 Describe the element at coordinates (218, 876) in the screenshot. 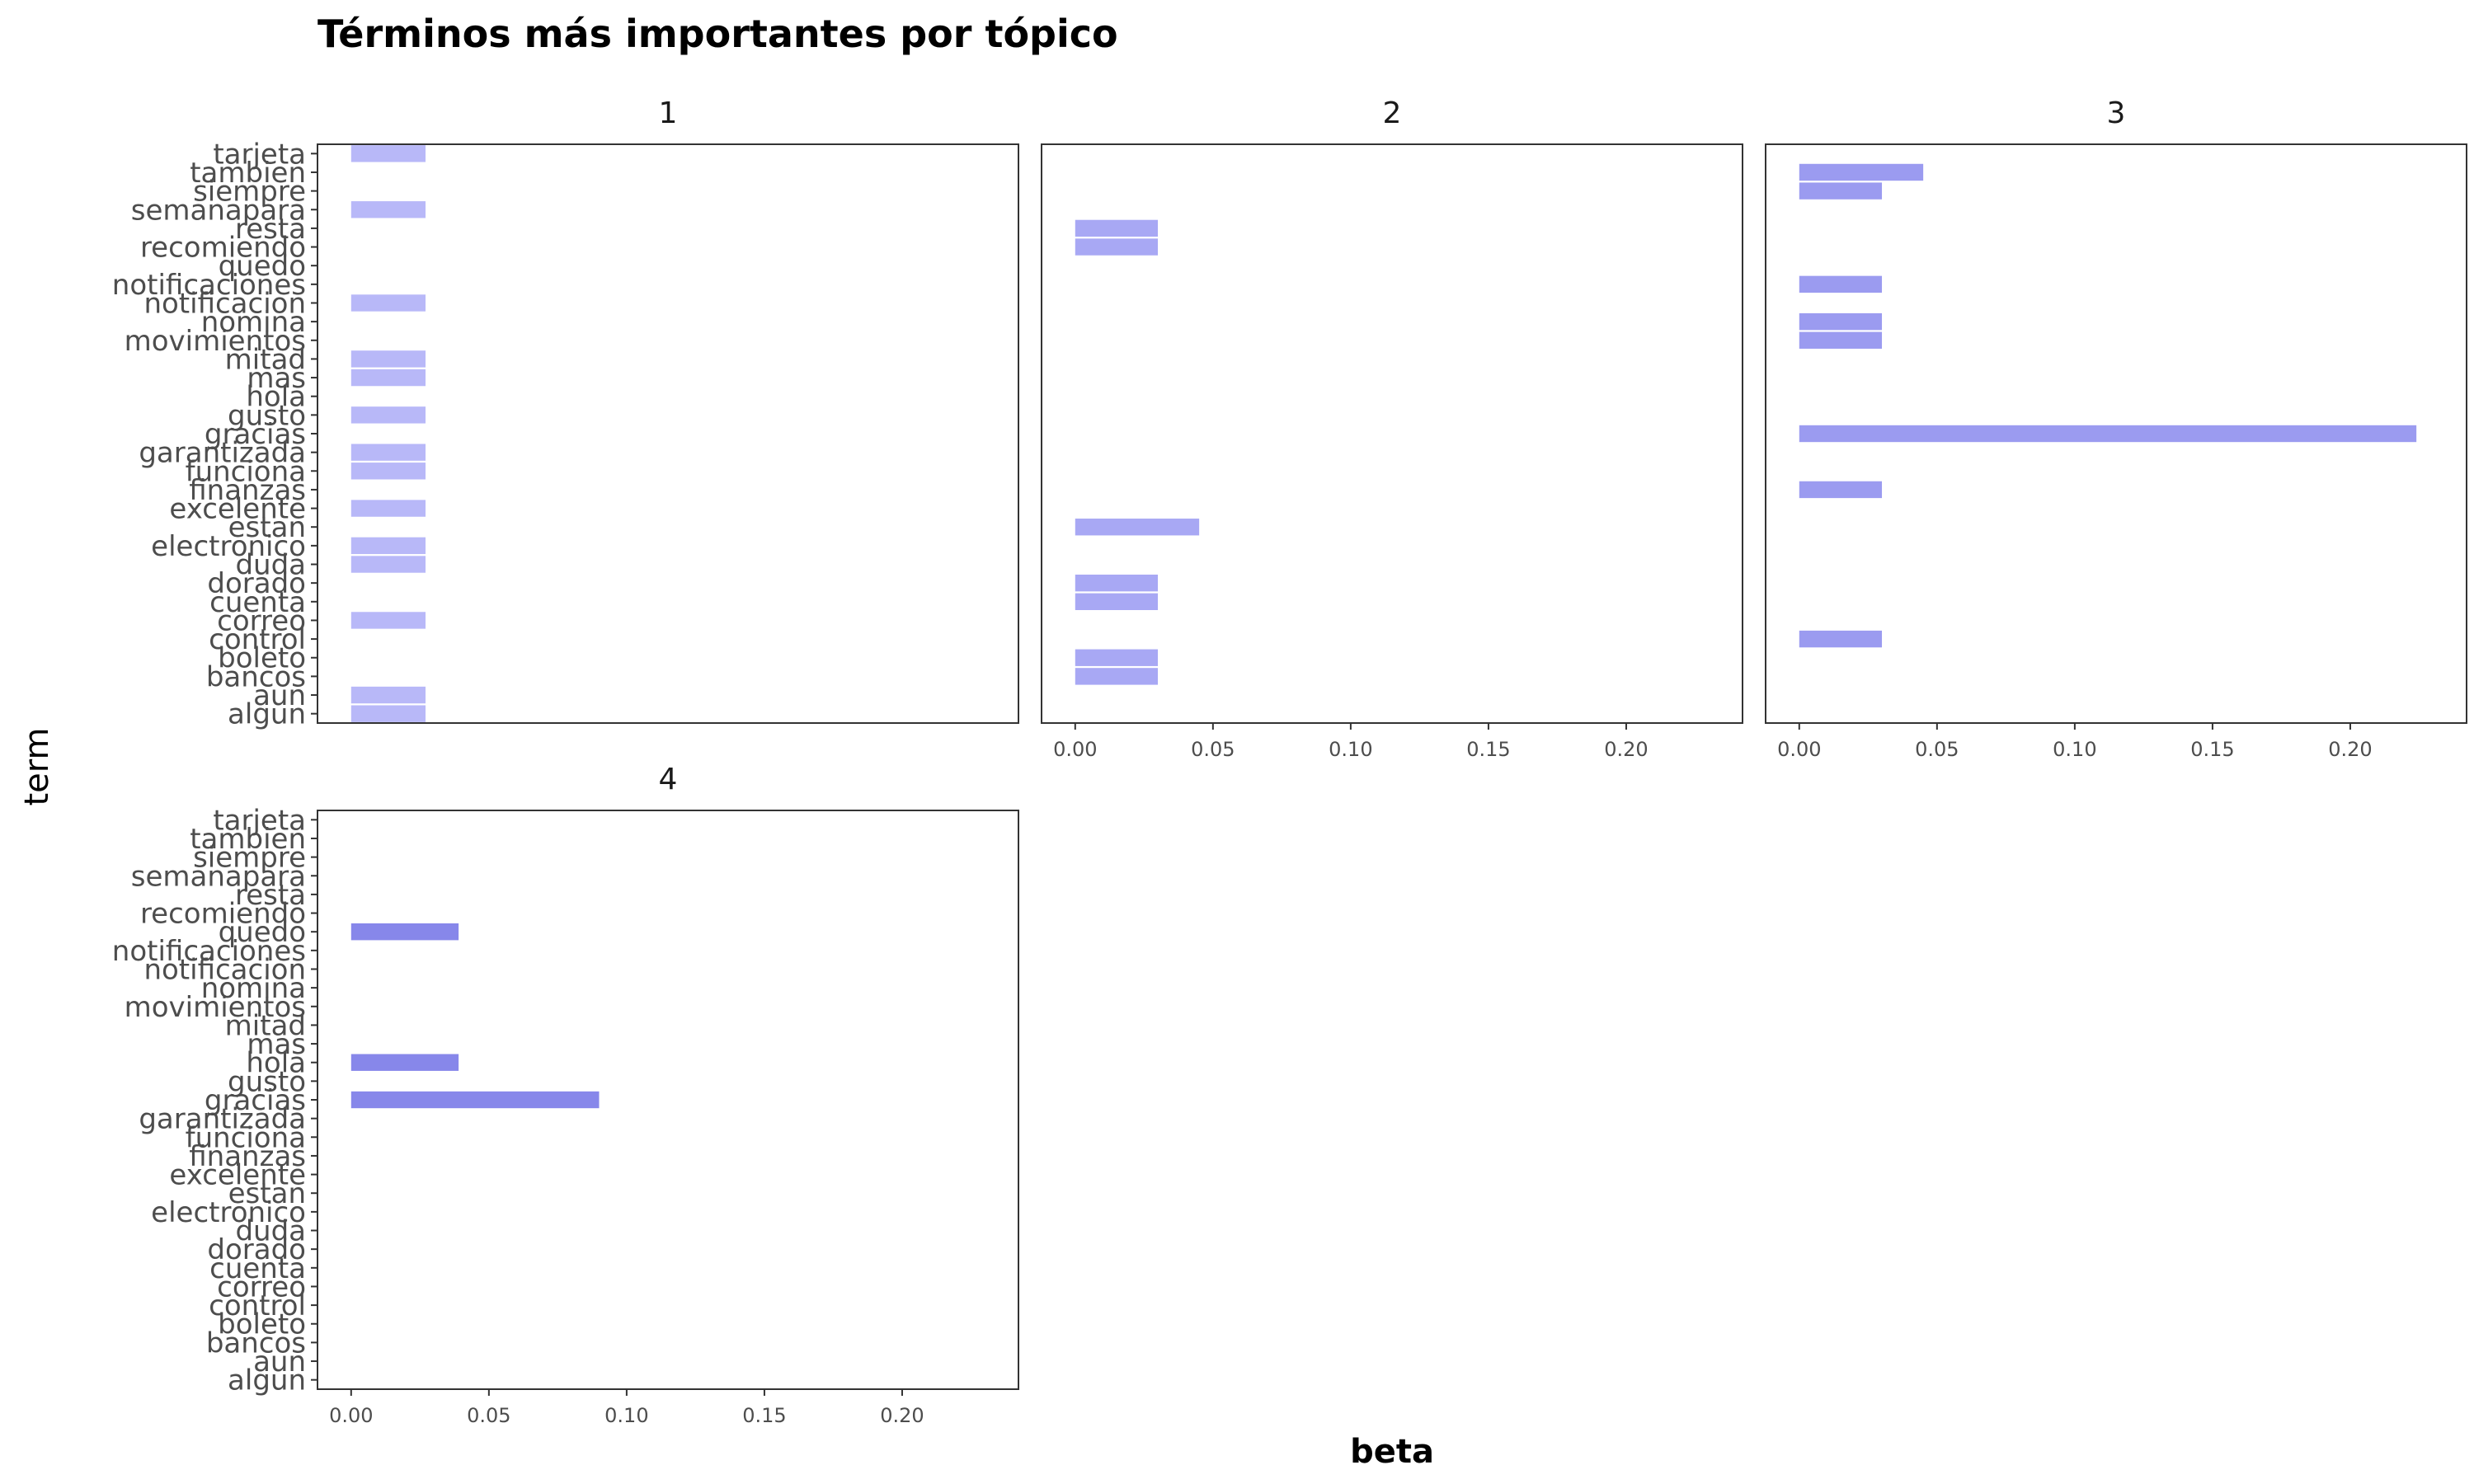

I see `y-tick-label: semanapara` at that location.